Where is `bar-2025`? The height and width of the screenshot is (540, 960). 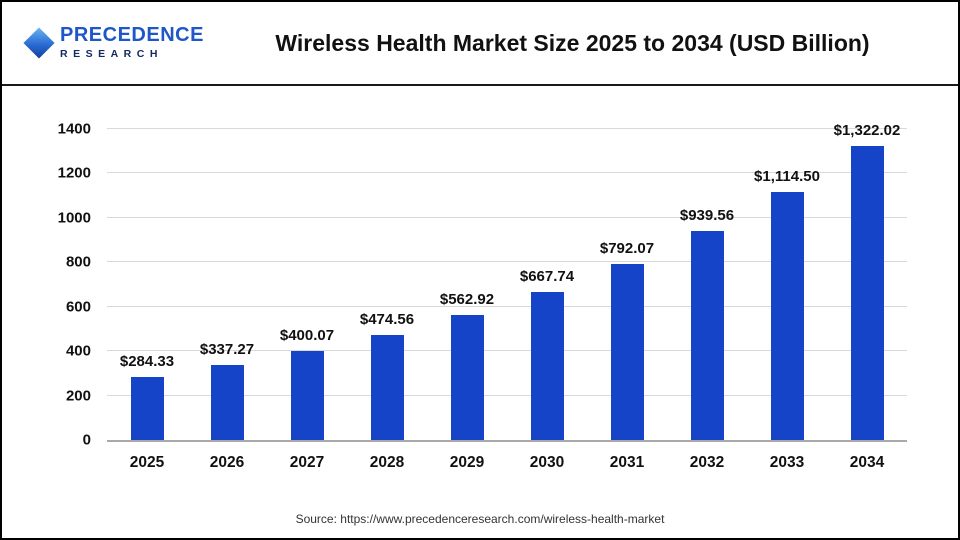 bar-2025 is located at coordinates (147, 408).